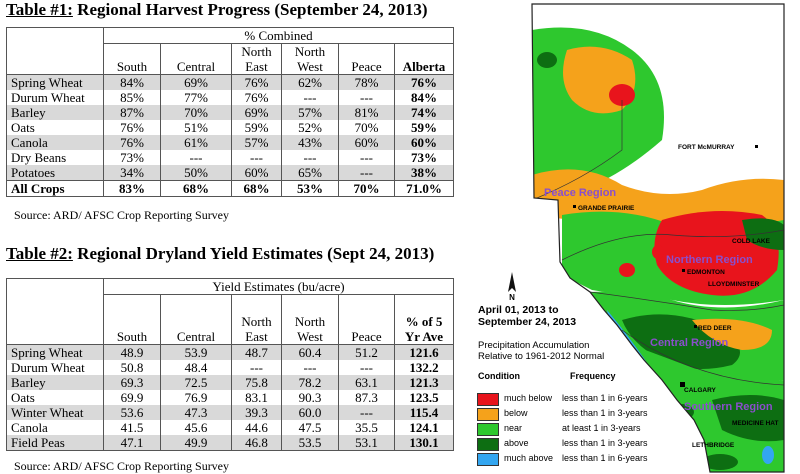 The image size is (800, 474). Describe the element at coordinates (196, 97) in the screenshot. I see `table-cell: 77%` at that location.